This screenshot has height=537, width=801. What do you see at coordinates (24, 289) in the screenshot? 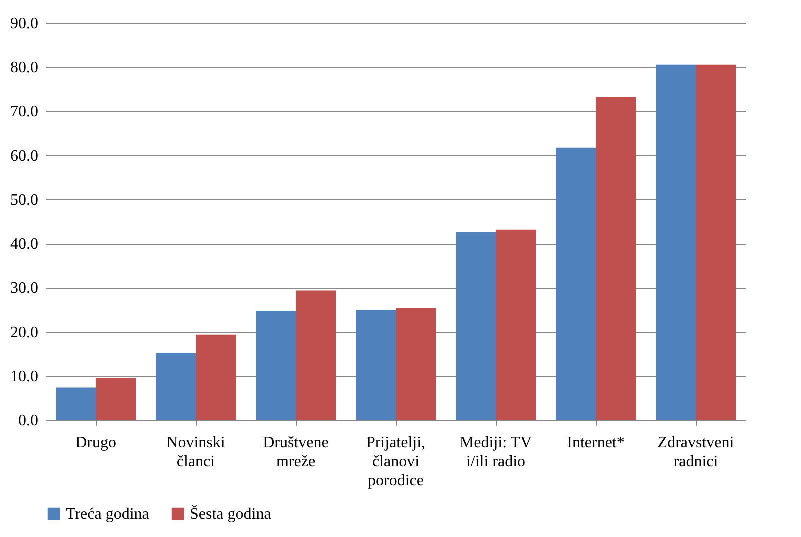
I see `y-tick-label: 30.0` at bounding box center [24, 289].